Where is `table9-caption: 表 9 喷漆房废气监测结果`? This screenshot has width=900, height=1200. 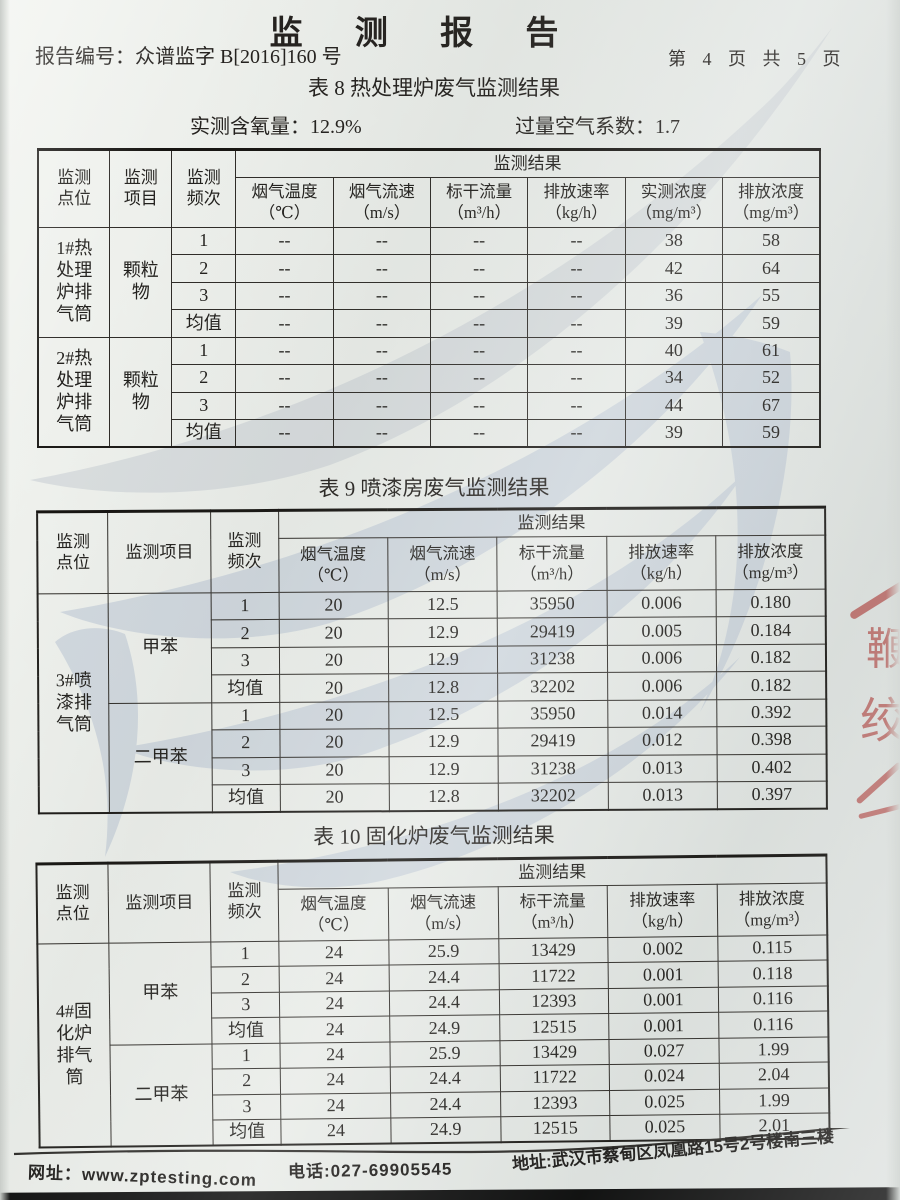
table9-caption: 表 9 喷漆房废气监测结果 is located at coordinates (434, 488).